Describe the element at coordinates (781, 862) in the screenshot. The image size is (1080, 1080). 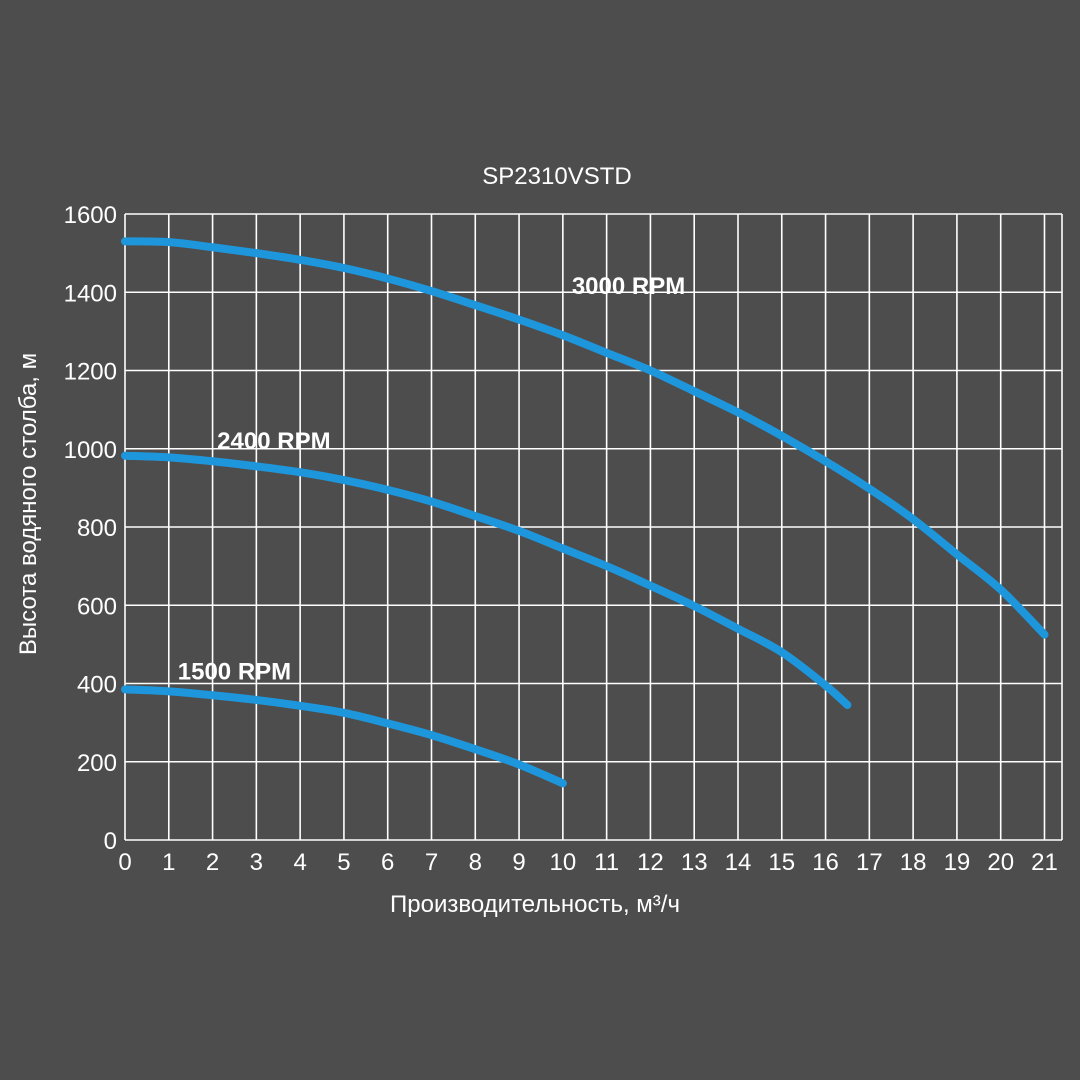
I see `x-tick-label: 15` at that location.